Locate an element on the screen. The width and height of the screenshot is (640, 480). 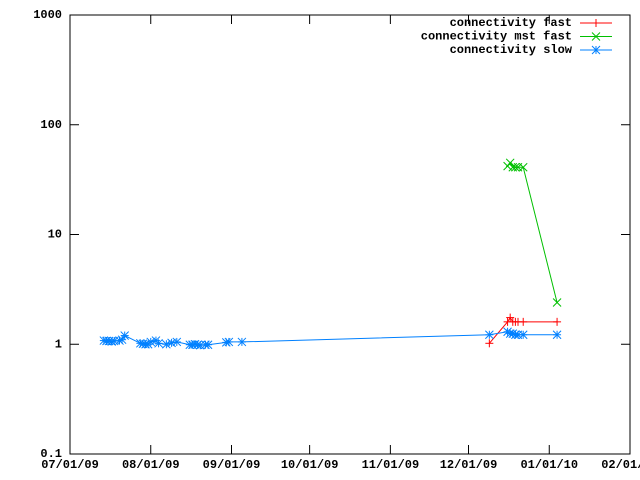
x-tick-label: 08/01/09 is located at coordinates (151, 465).